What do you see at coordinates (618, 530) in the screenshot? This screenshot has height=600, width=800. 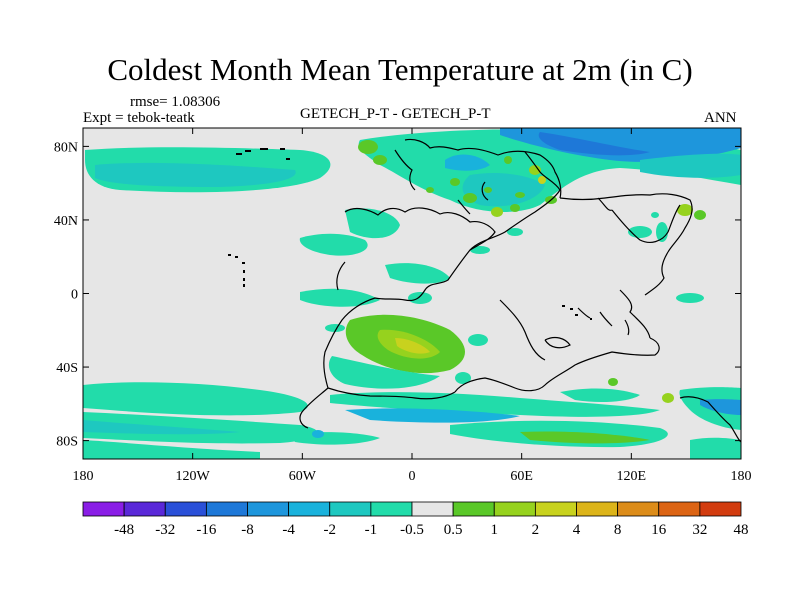 I see `legend-label: 8` at bounding box center [618, 530].